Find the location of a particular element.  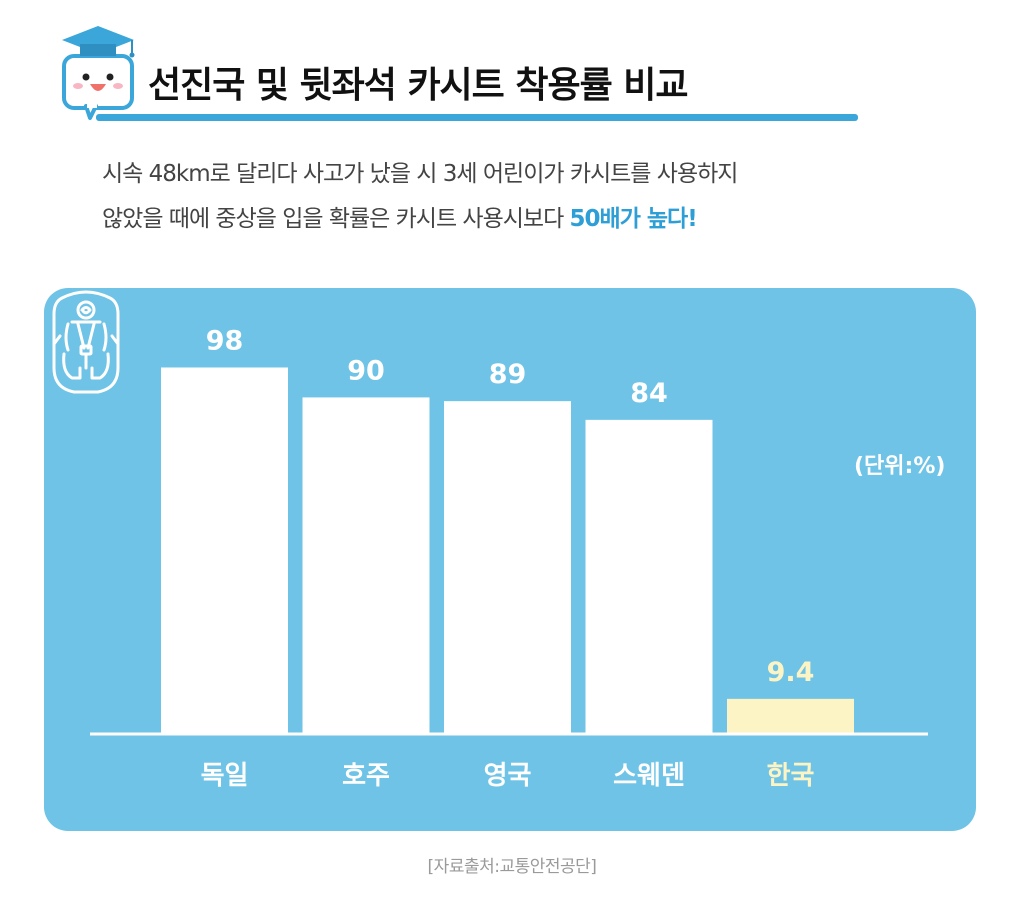

header: 선진국 및 뒷좌석 카시트 착용률 비교 is located at coordinates (458, 72).